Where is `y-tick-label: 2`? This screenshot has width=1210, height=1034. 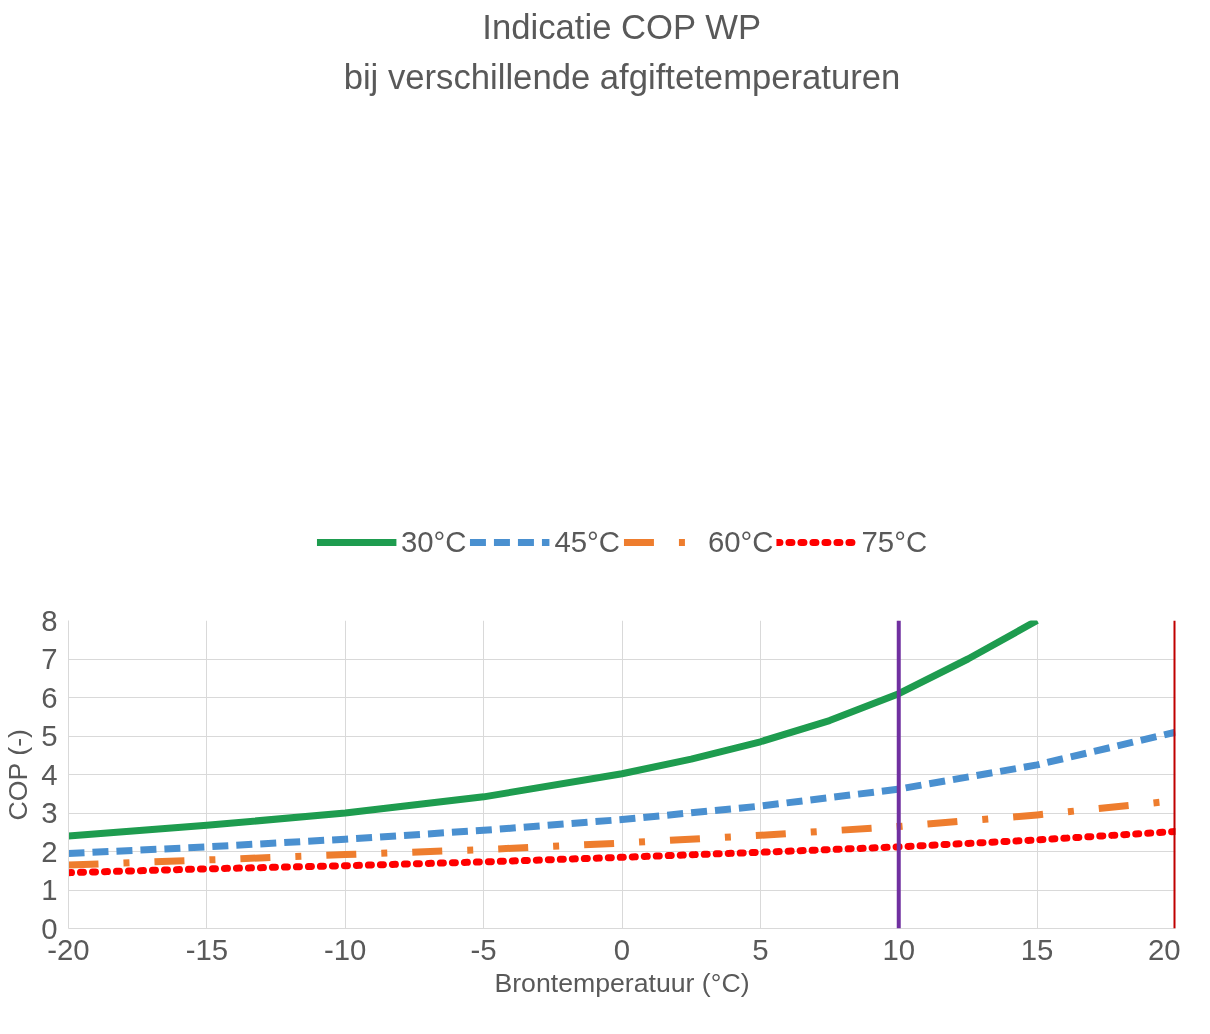
y-tick-label: 2 is located at coordinates (49, 851).